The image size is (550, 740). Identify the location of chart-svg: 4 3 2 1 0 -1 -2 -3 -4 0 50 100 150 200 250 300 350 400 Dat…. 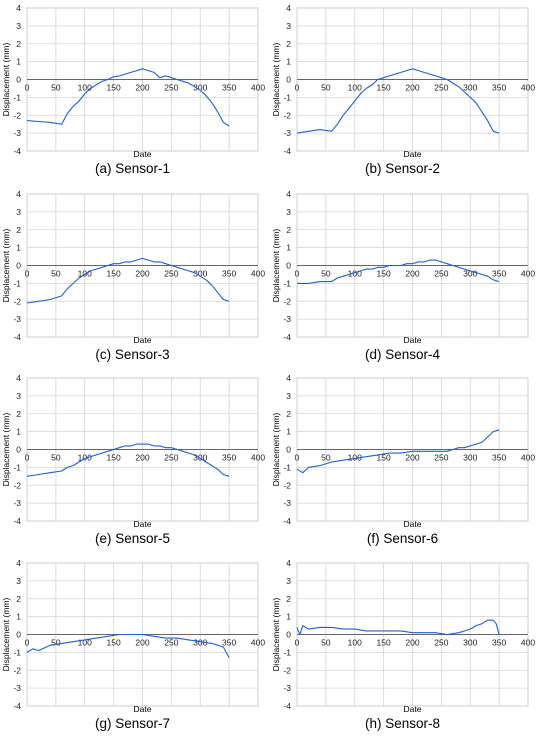
(133, 81).